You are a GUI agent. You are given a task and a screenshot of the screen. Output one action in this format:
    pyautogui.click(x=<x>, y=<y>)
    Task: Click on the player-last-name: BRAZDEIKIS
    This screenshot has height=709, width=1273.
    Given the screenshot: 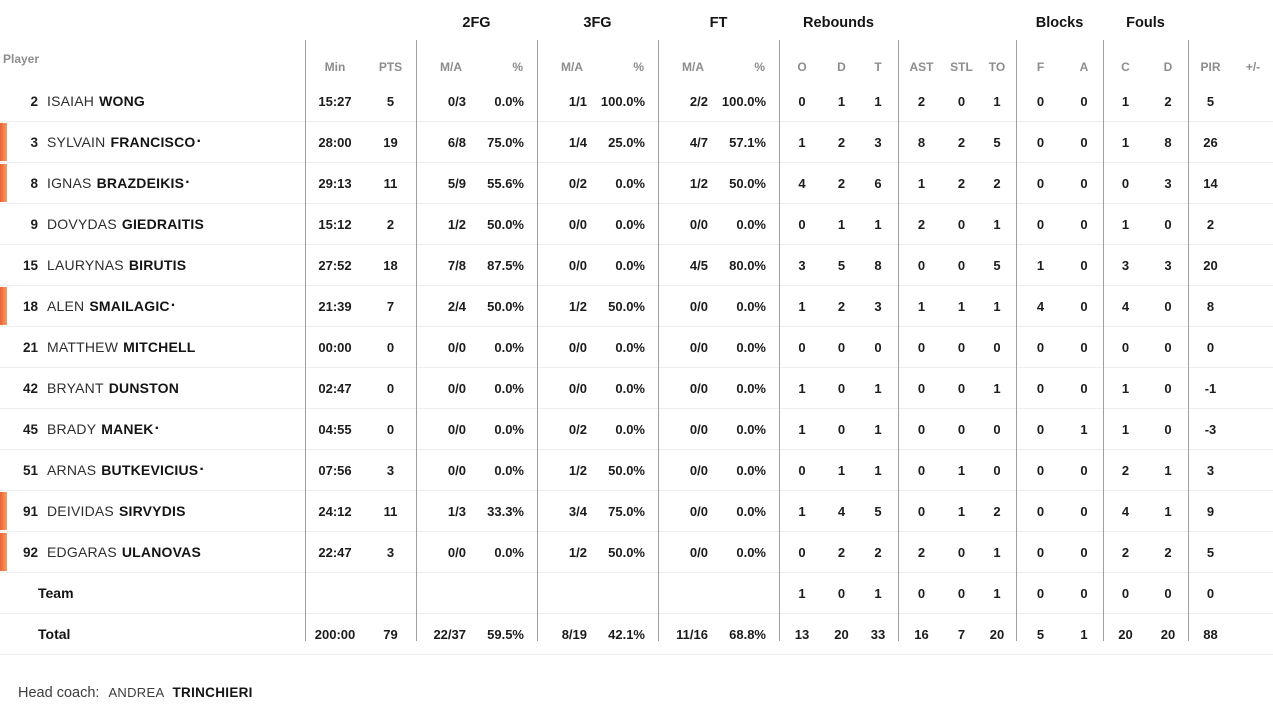 What is the action you would take?
    pyautogui.click(x=140, y=183)
    